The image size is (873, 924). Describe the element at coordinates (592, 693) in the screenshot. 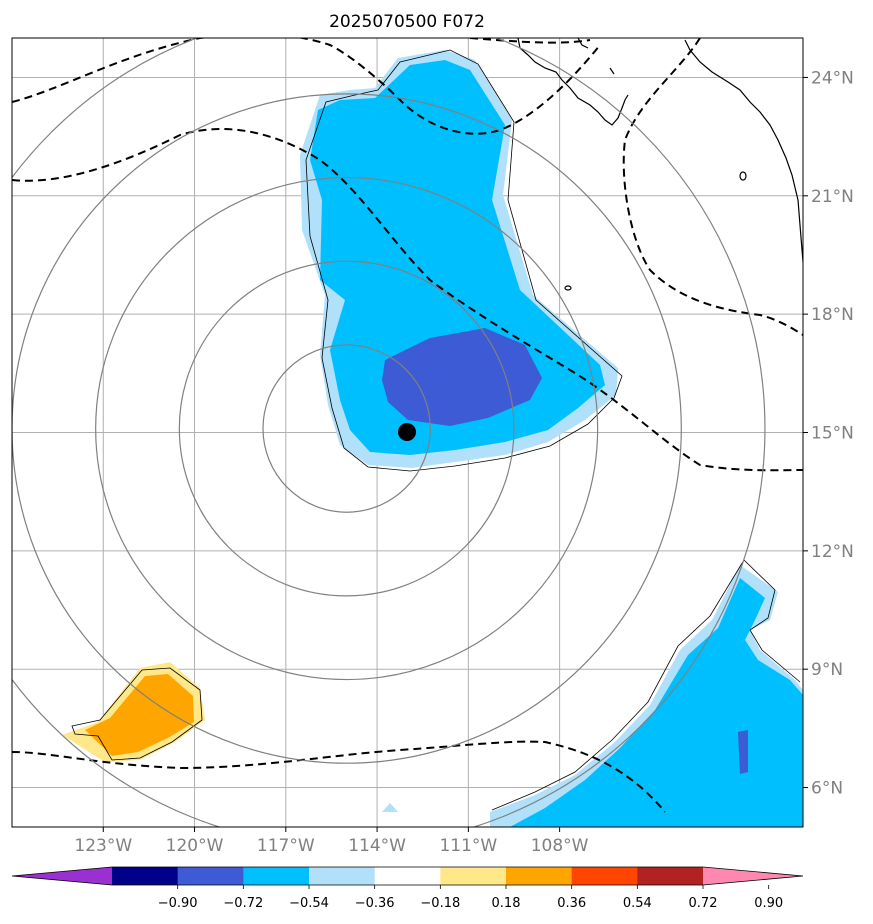

I see `shaded-field-southeast` at that location.